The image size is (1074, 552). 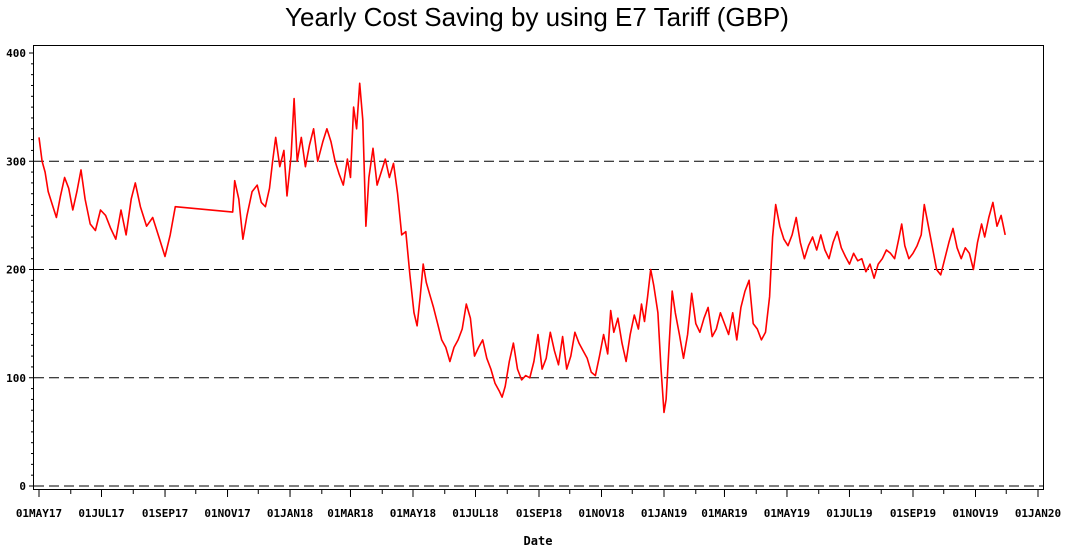 I want to click on x-tick-label: 01JAN18, so click(x=290, y=513).